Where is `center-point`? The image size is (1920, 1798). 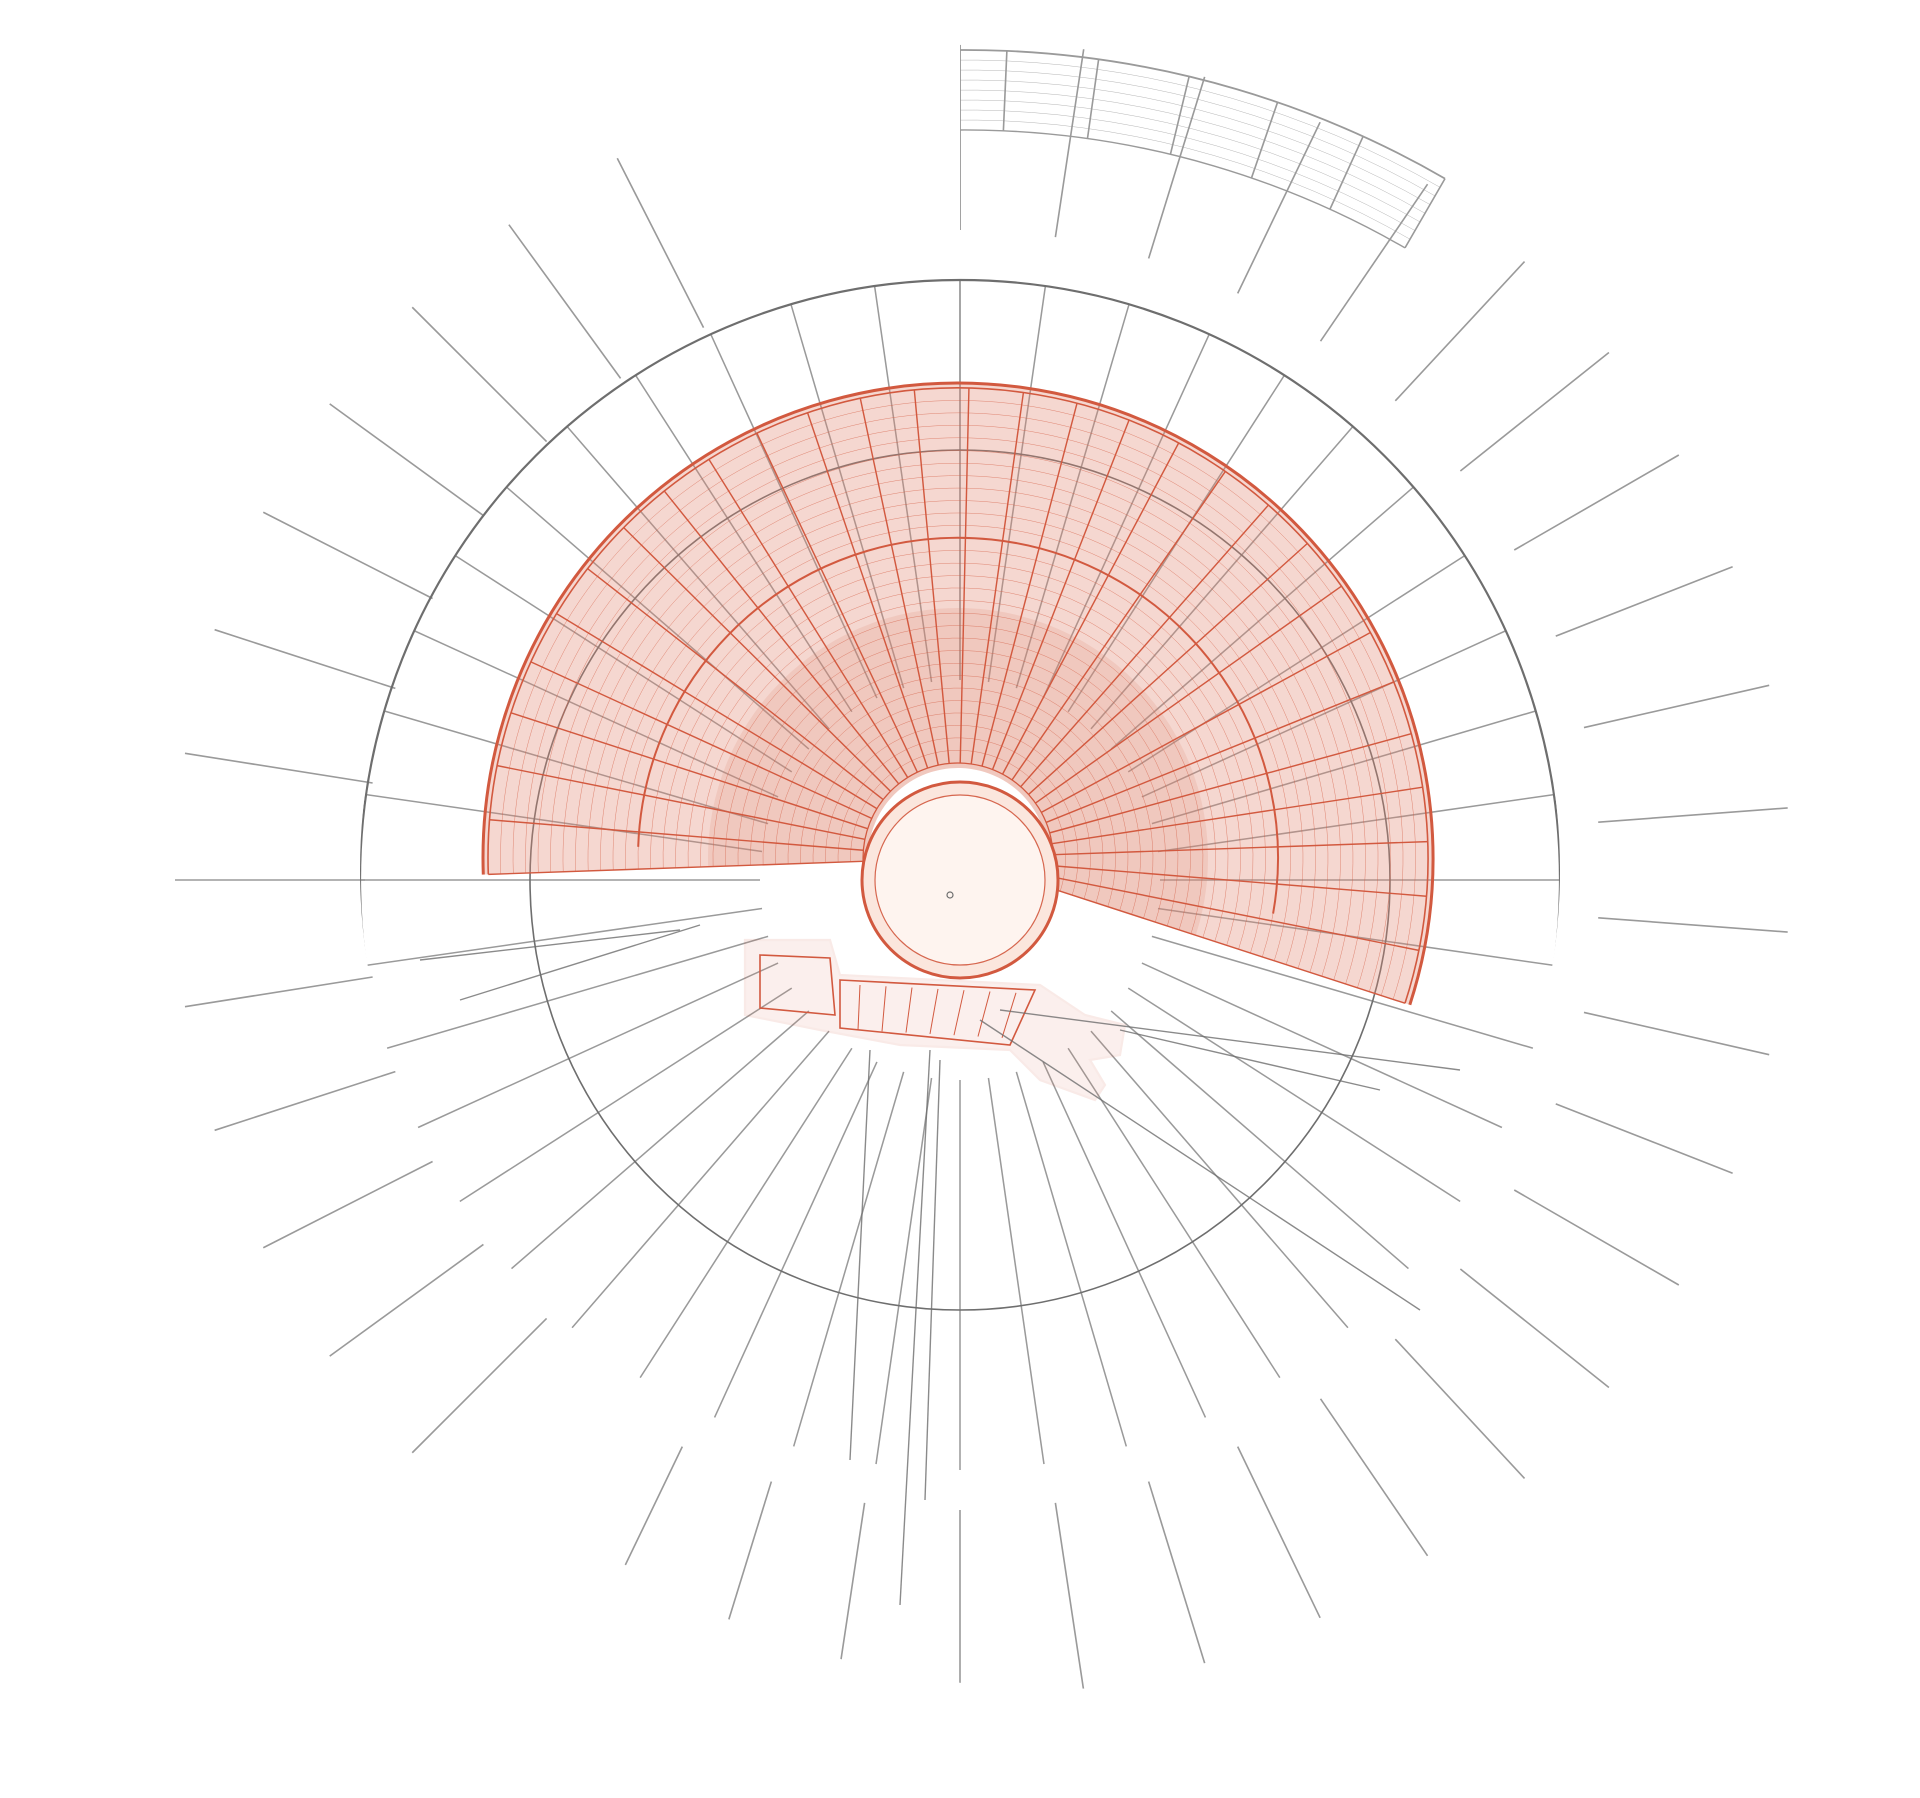 center-point is located at coordinates (950, 895).